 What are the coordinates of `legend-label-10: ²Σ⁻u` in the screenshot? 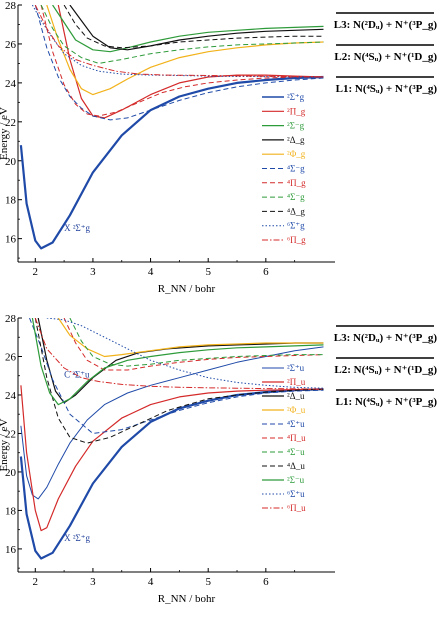 It's located at (296, 480).